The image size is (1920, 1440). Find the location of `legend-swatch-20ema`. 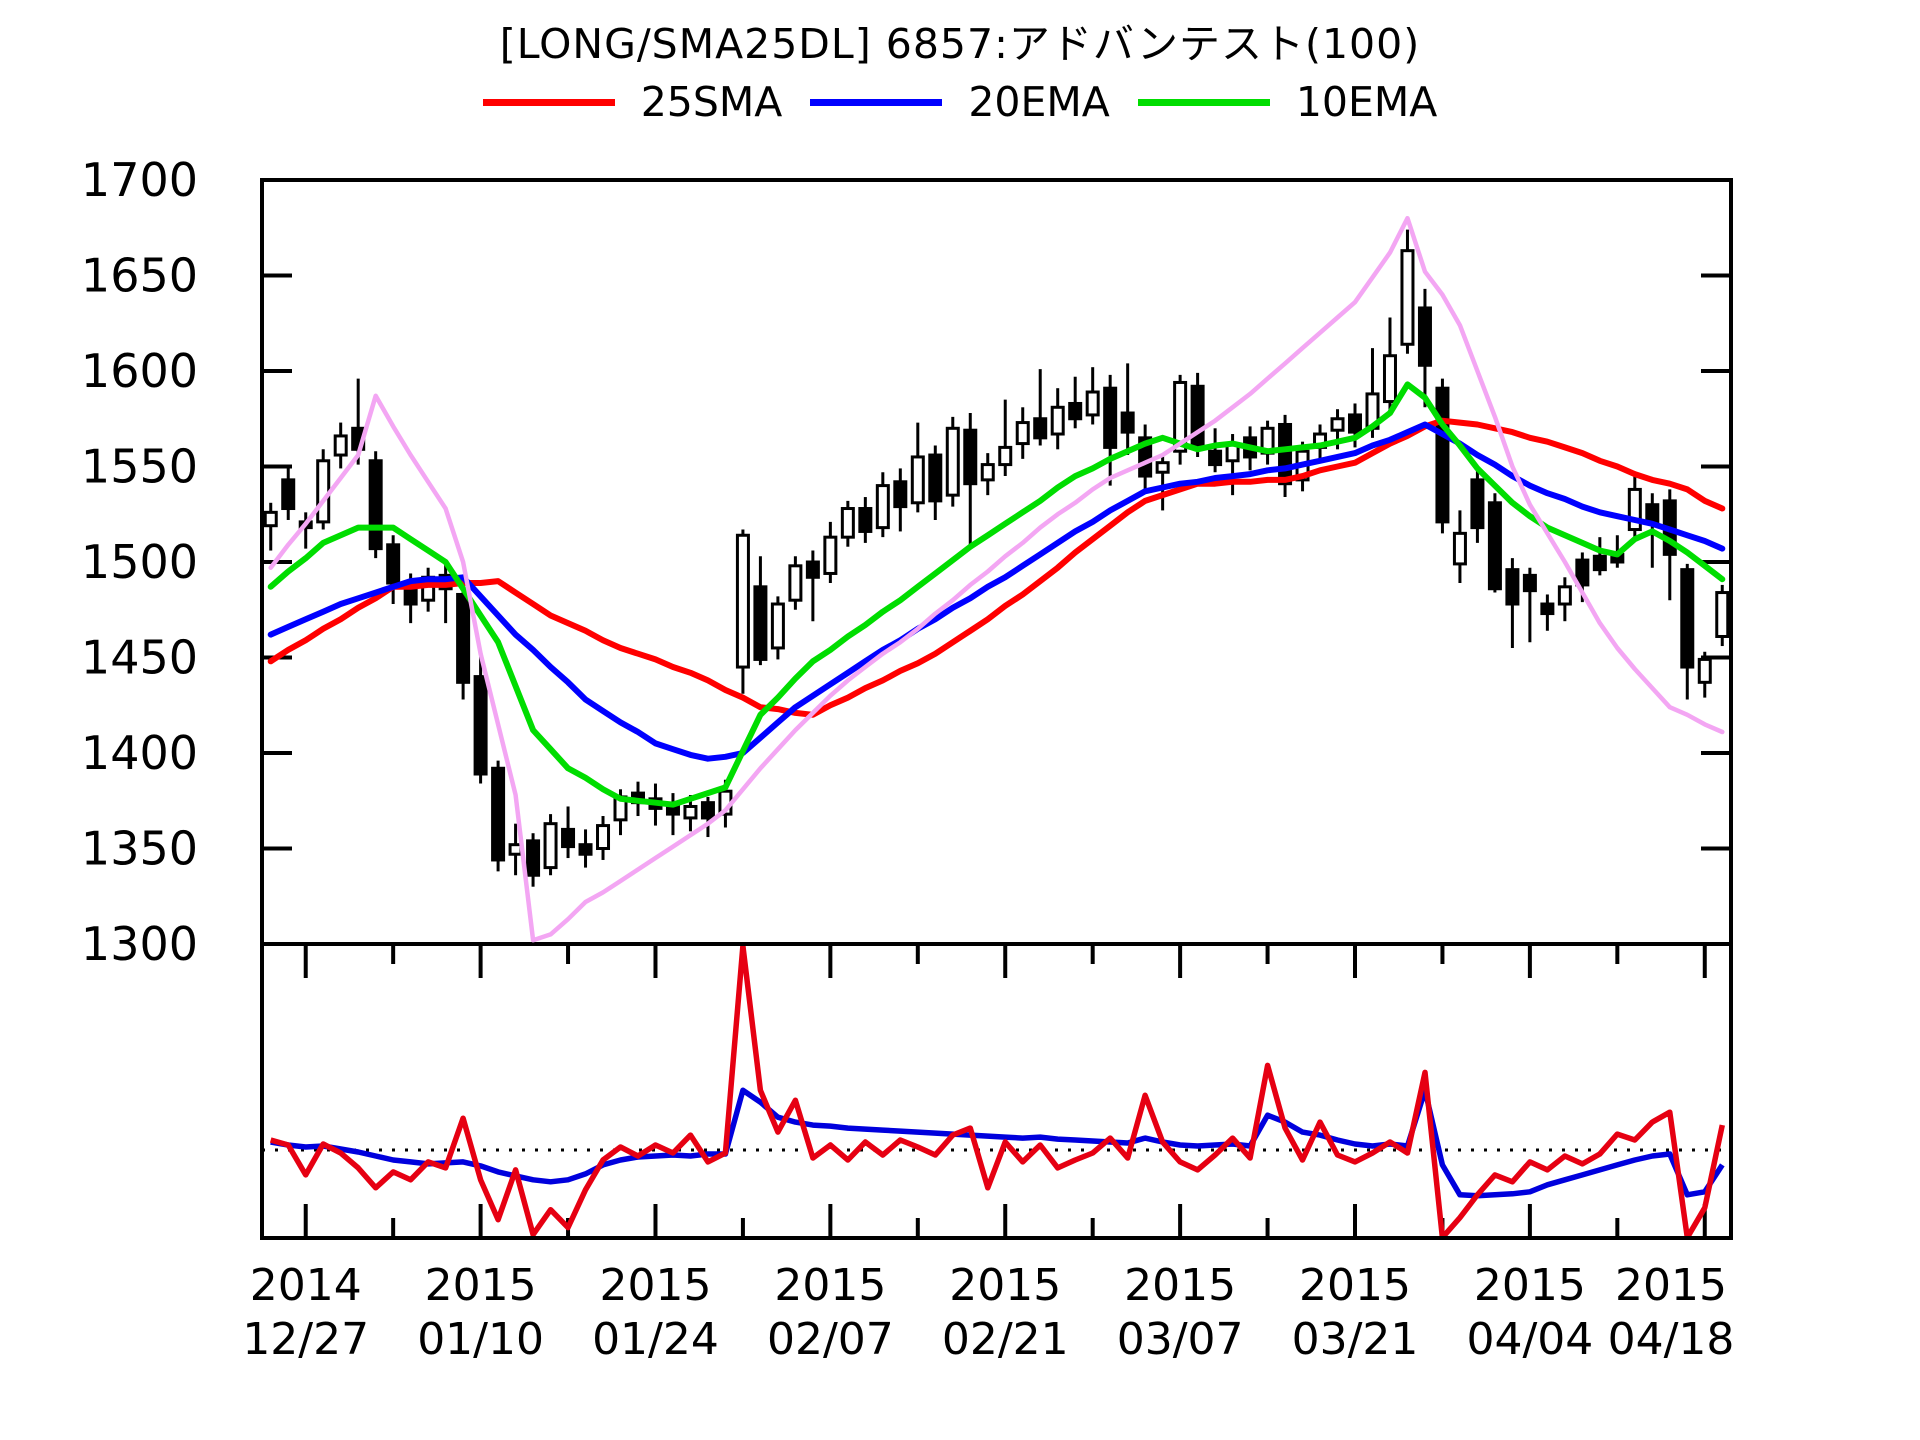

legend-swatch-20ema is located at coordinates (876, 102).